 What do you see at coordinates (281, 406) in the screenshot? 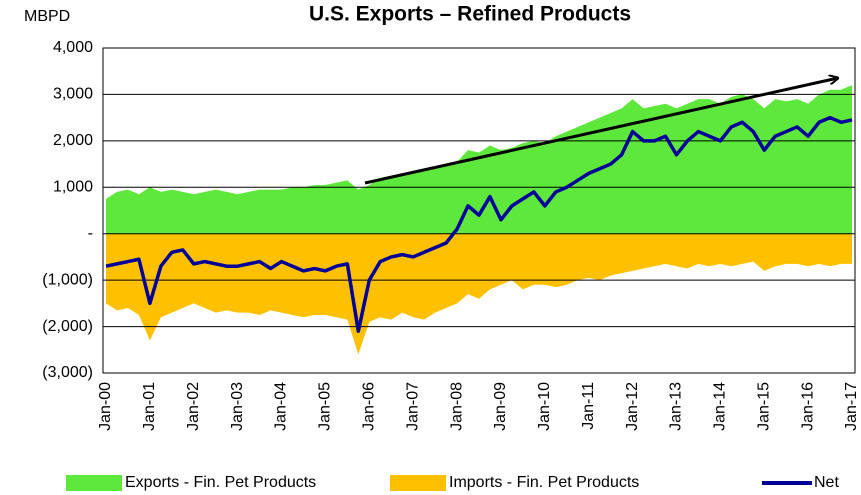
I see `x-tick-label: Jan-04` at bounding box center [281, 406].